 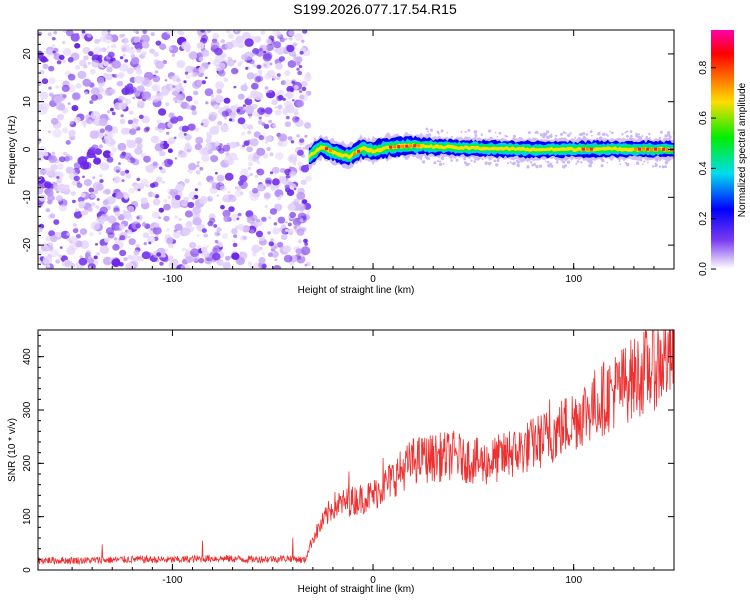 What do you see at coordinates (703, 269) in the screenshot?
I see `colorbar-tick-label: 0.0` at bounding box center [703, 269].